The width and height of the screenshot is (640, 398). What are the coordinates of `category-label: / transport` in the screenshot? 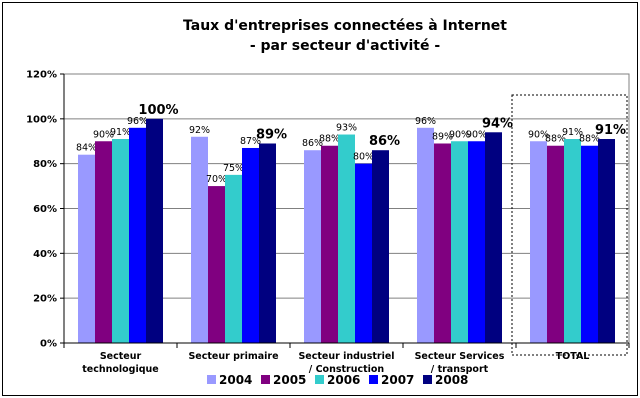 It's located at (460, 369).